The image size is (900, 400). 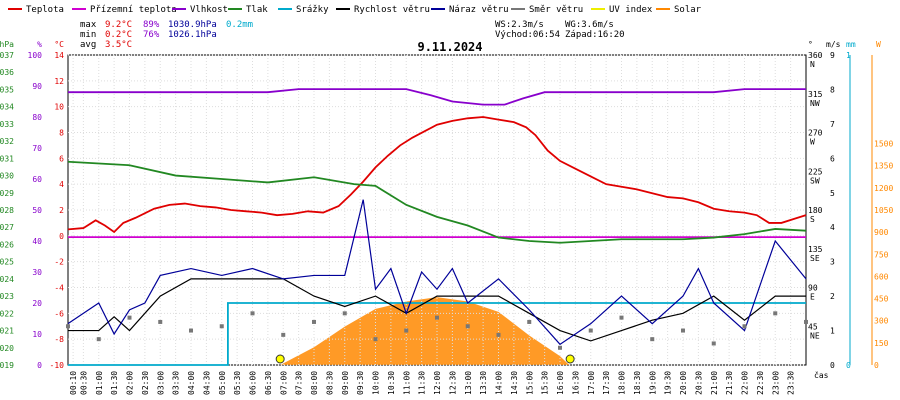 What do you see at coordinates (589, 25) in the screenshot?
I see `stat-wg: WG:3.6m/s` at bounding box center [589, 25].